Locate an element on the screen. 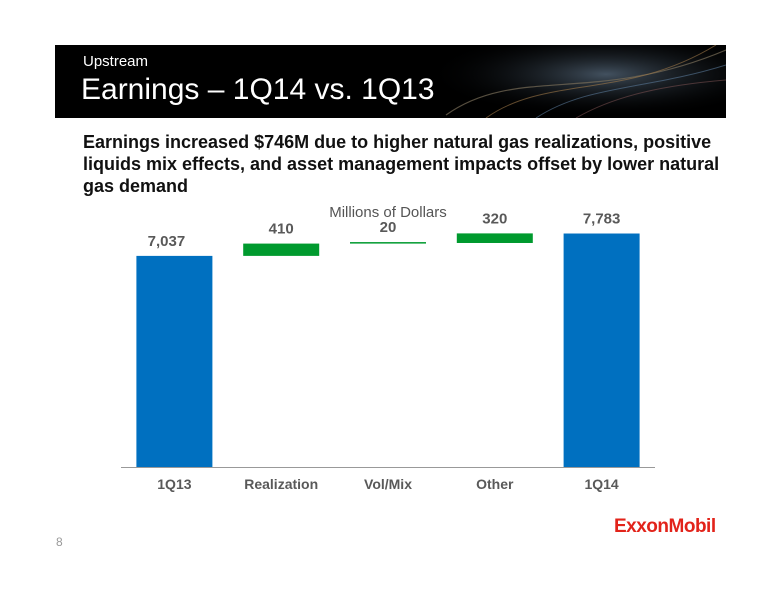  x-tick-label: Other is located at coordinates (495, 484).